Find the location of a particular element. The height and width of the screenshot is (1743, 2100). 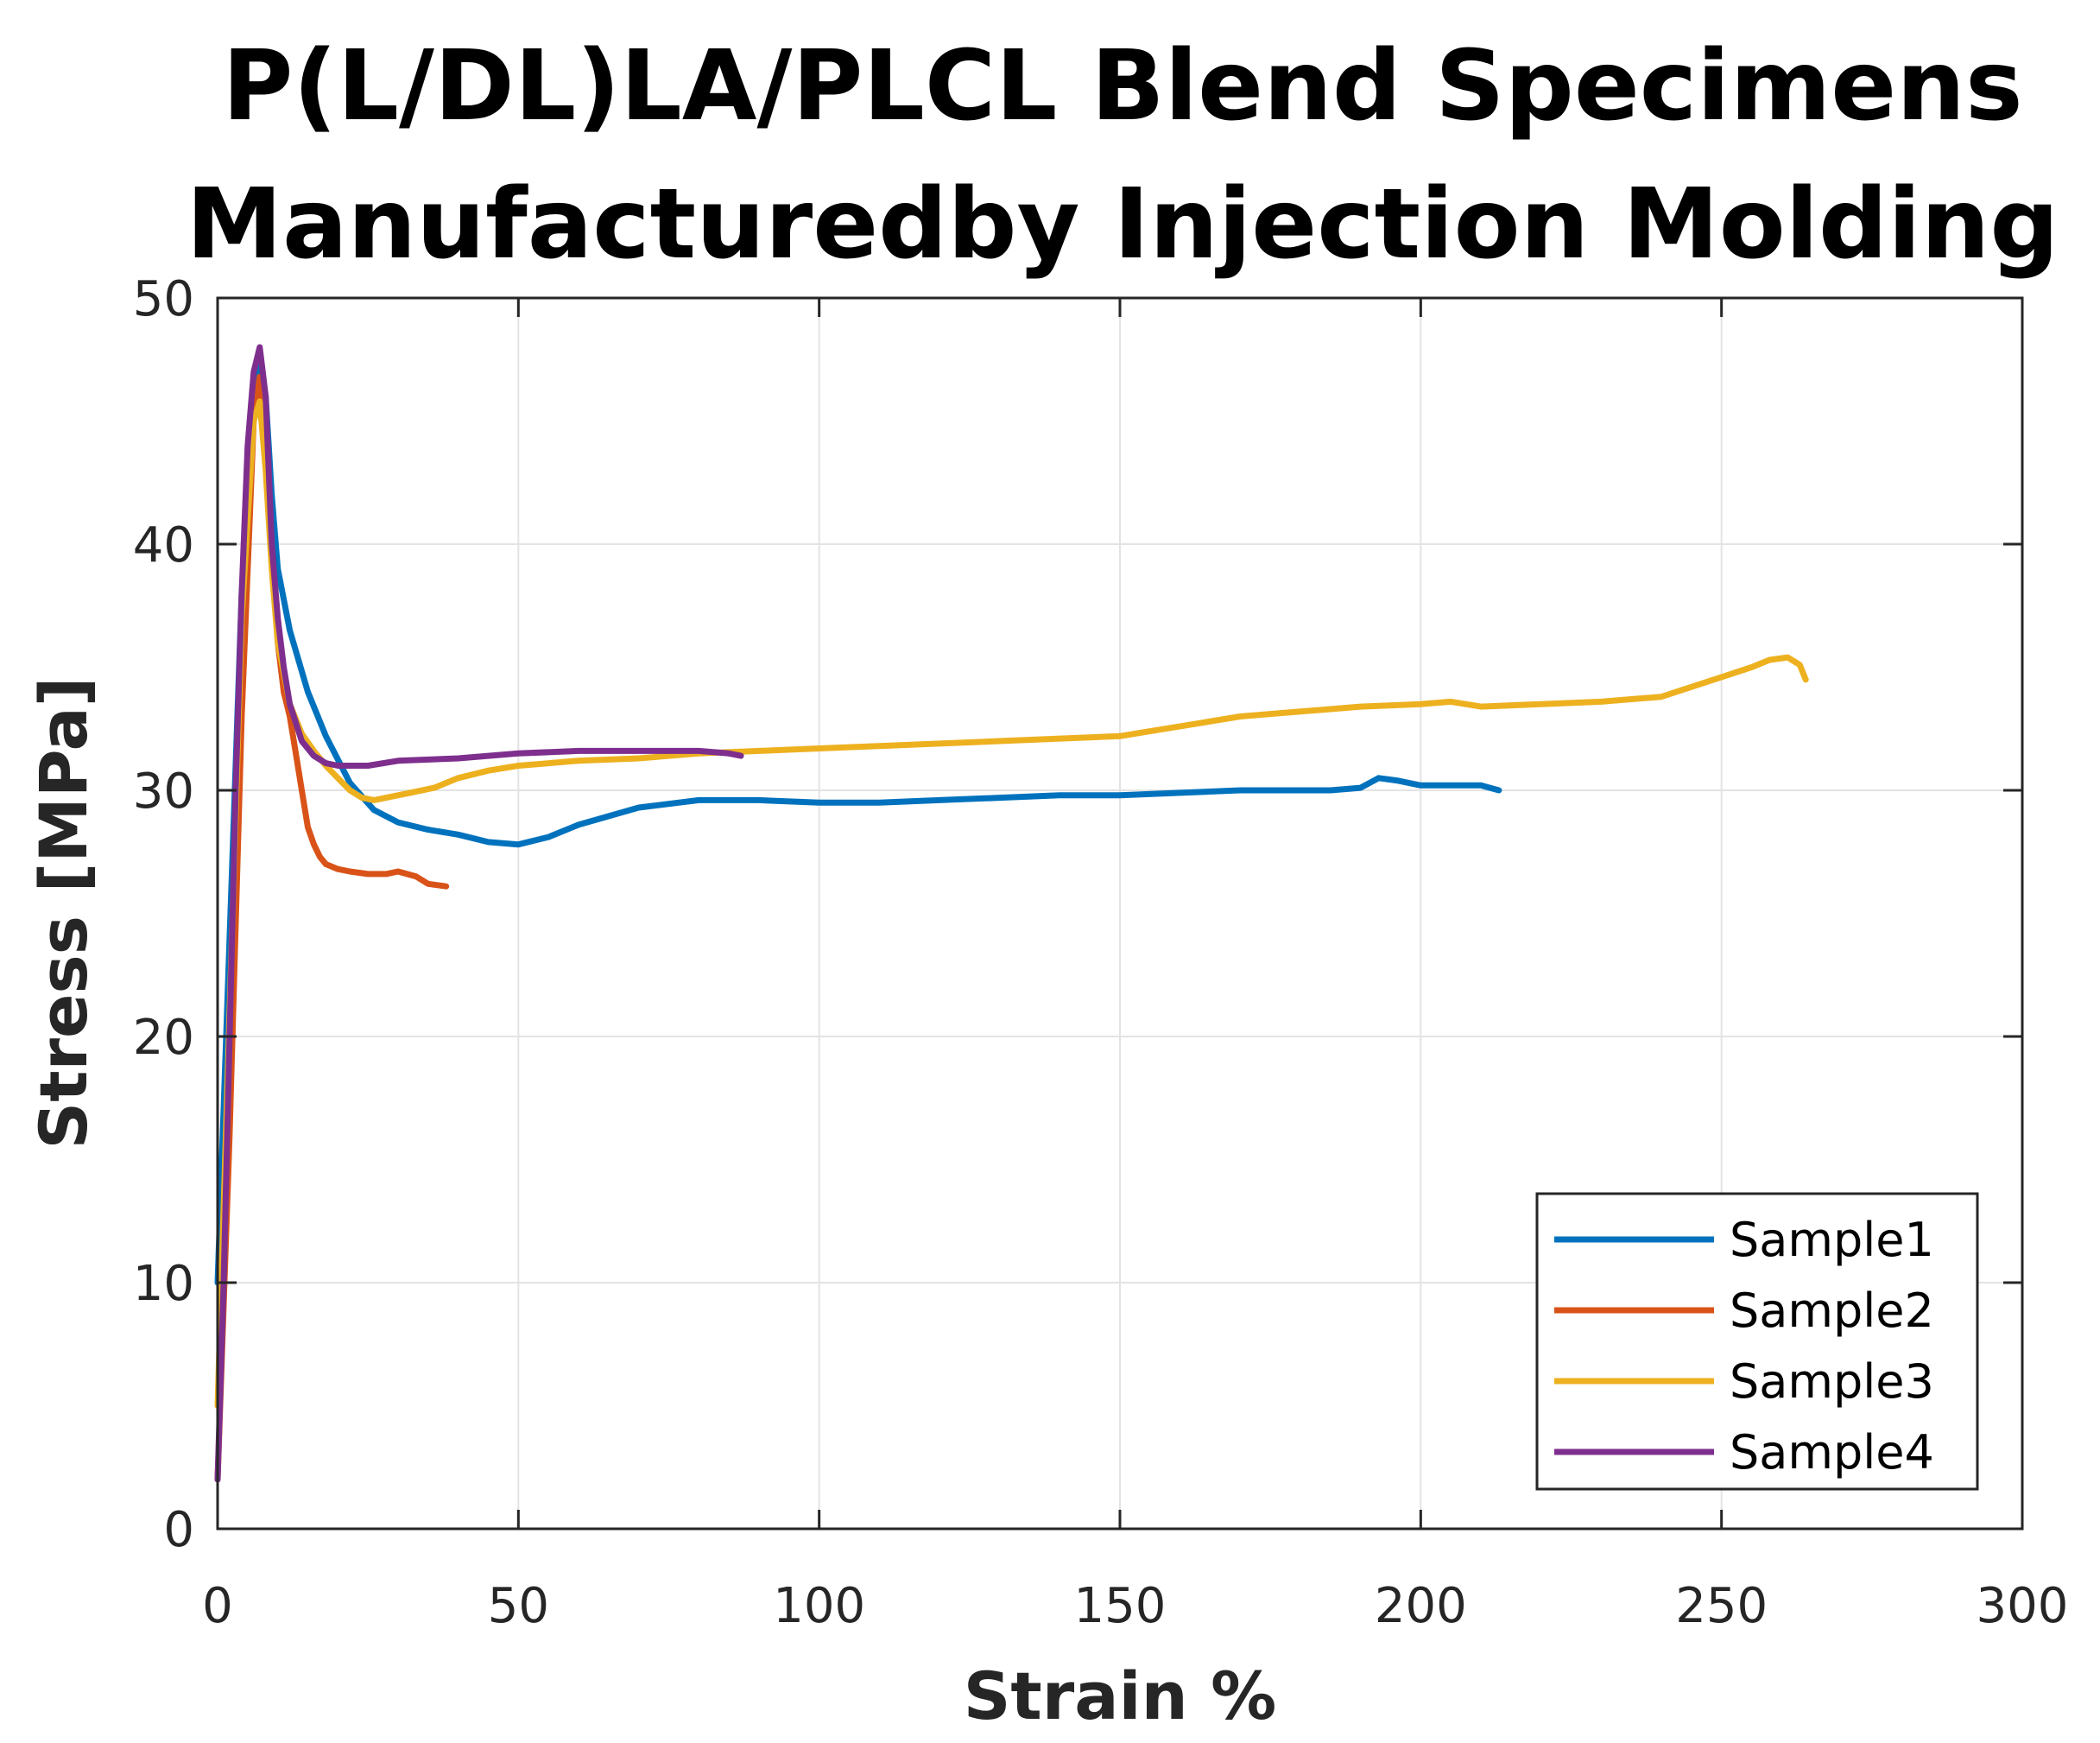

legend-label-sample3: Sample3 is located at coordinates (1832, 1381).